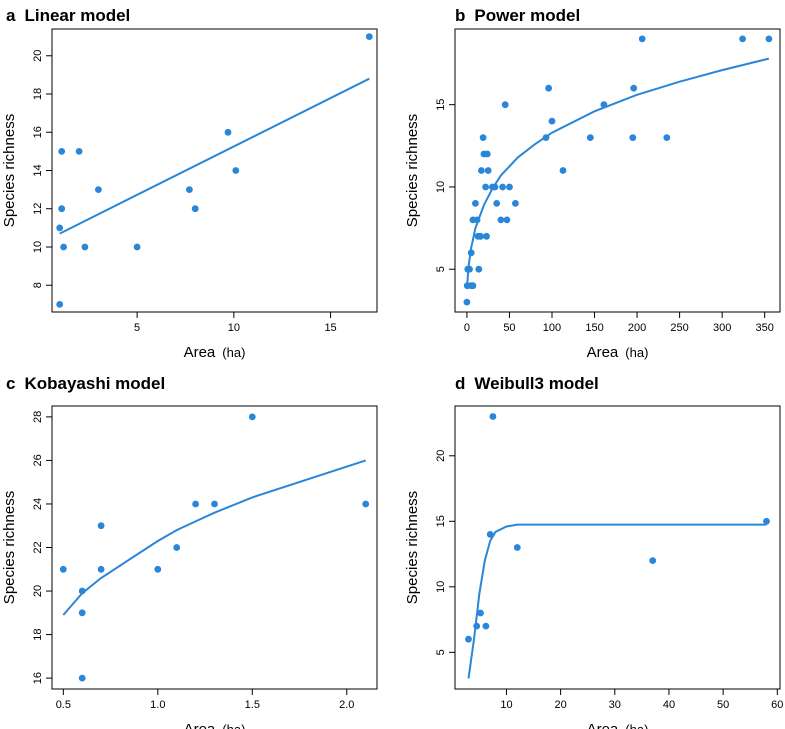 Image resolution: width=785 pixels, height=729 pixels. I want to click on x-tick-label: 40, so click(669, 705).